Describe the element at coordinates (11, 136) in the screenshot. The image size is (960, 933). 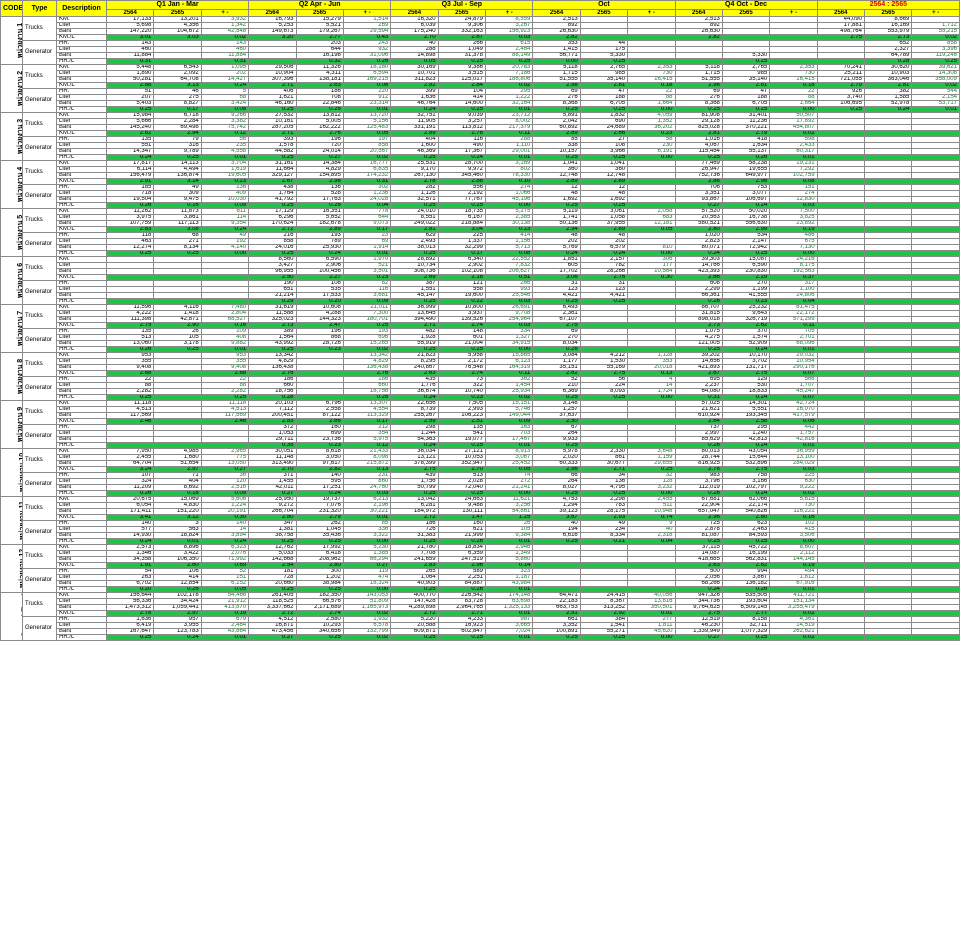
I see `group-code: หน่วยงาน 3` at that location.